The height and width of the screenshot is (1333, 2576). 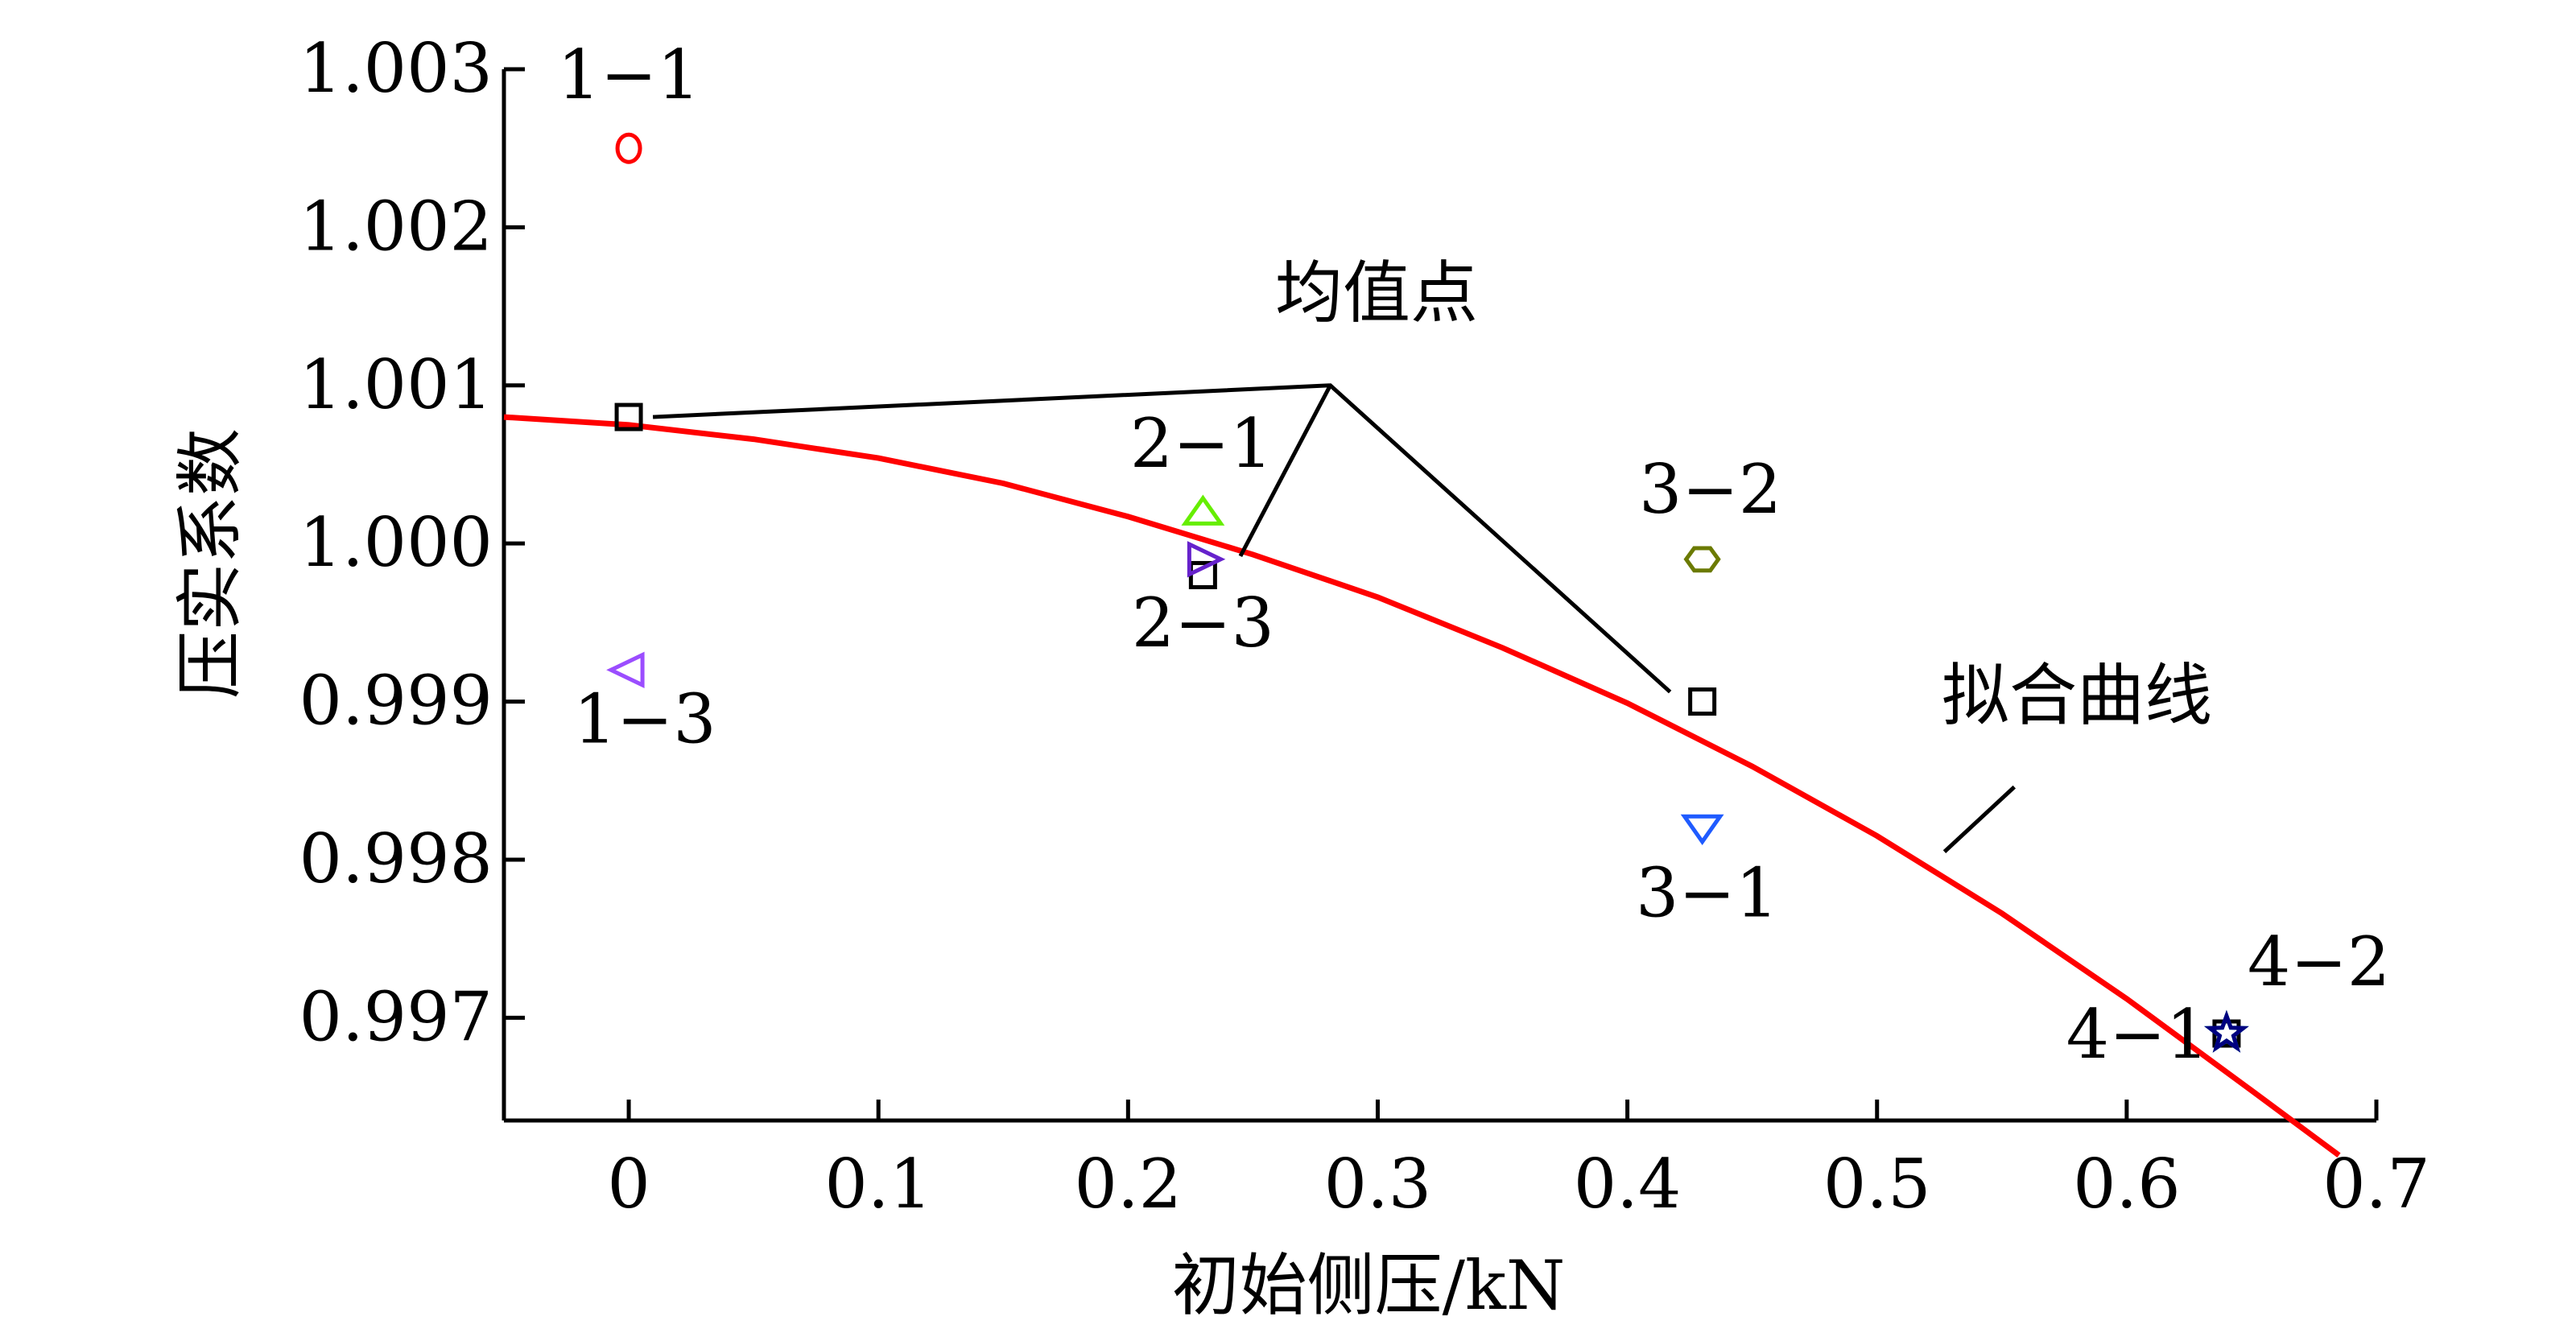 What do you see at coordinates (1378, 1184) in the screenshot?
I see `x-tick-label: 0.3` at bounding box center [1378, 1184].